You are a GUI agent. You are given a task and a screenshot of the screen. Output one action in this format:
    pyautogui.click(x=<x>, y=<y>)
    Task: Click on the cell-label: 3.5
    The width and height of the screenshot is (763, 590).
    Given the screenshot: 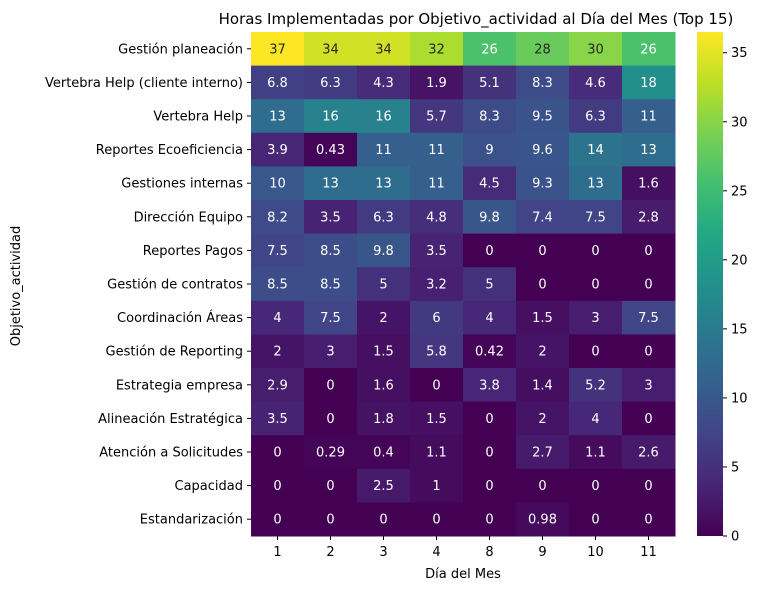 What is the action you would take?
    pyautogui.click(x=436, y=251)
    